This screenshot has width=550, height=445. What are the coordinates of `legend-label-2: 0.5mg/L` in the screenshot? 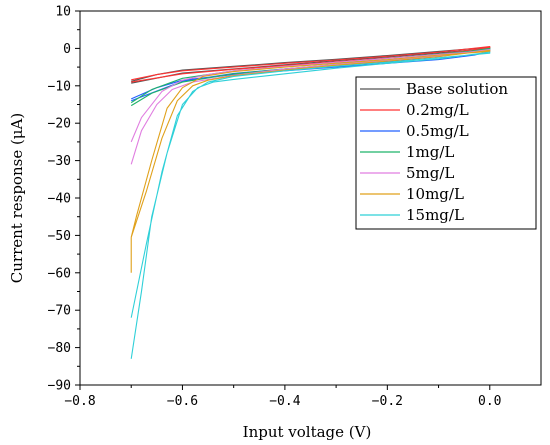 It's located at (437, 131).